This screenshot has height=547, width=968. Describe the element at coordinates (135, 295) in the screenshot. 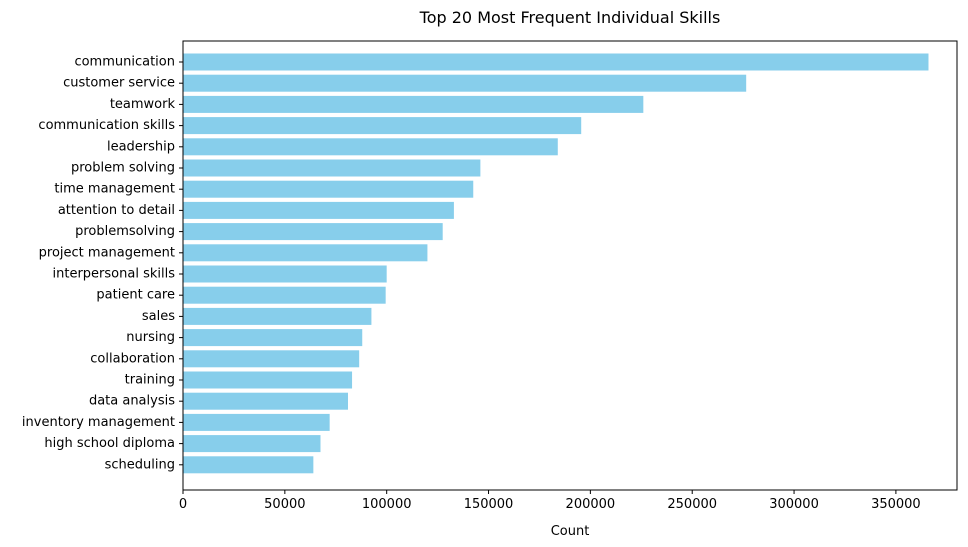

I see `y-tick-label: patient care` at that location.